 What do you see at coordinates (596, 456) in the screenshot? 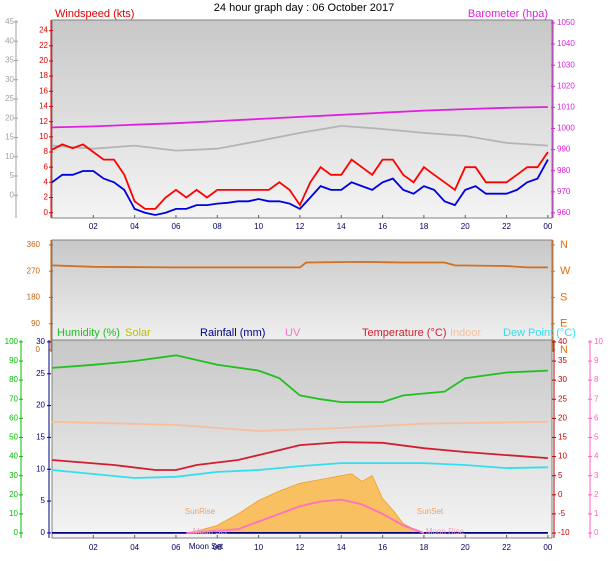
I see `y4-tick-label: 4` at bounding box center [596, 456].